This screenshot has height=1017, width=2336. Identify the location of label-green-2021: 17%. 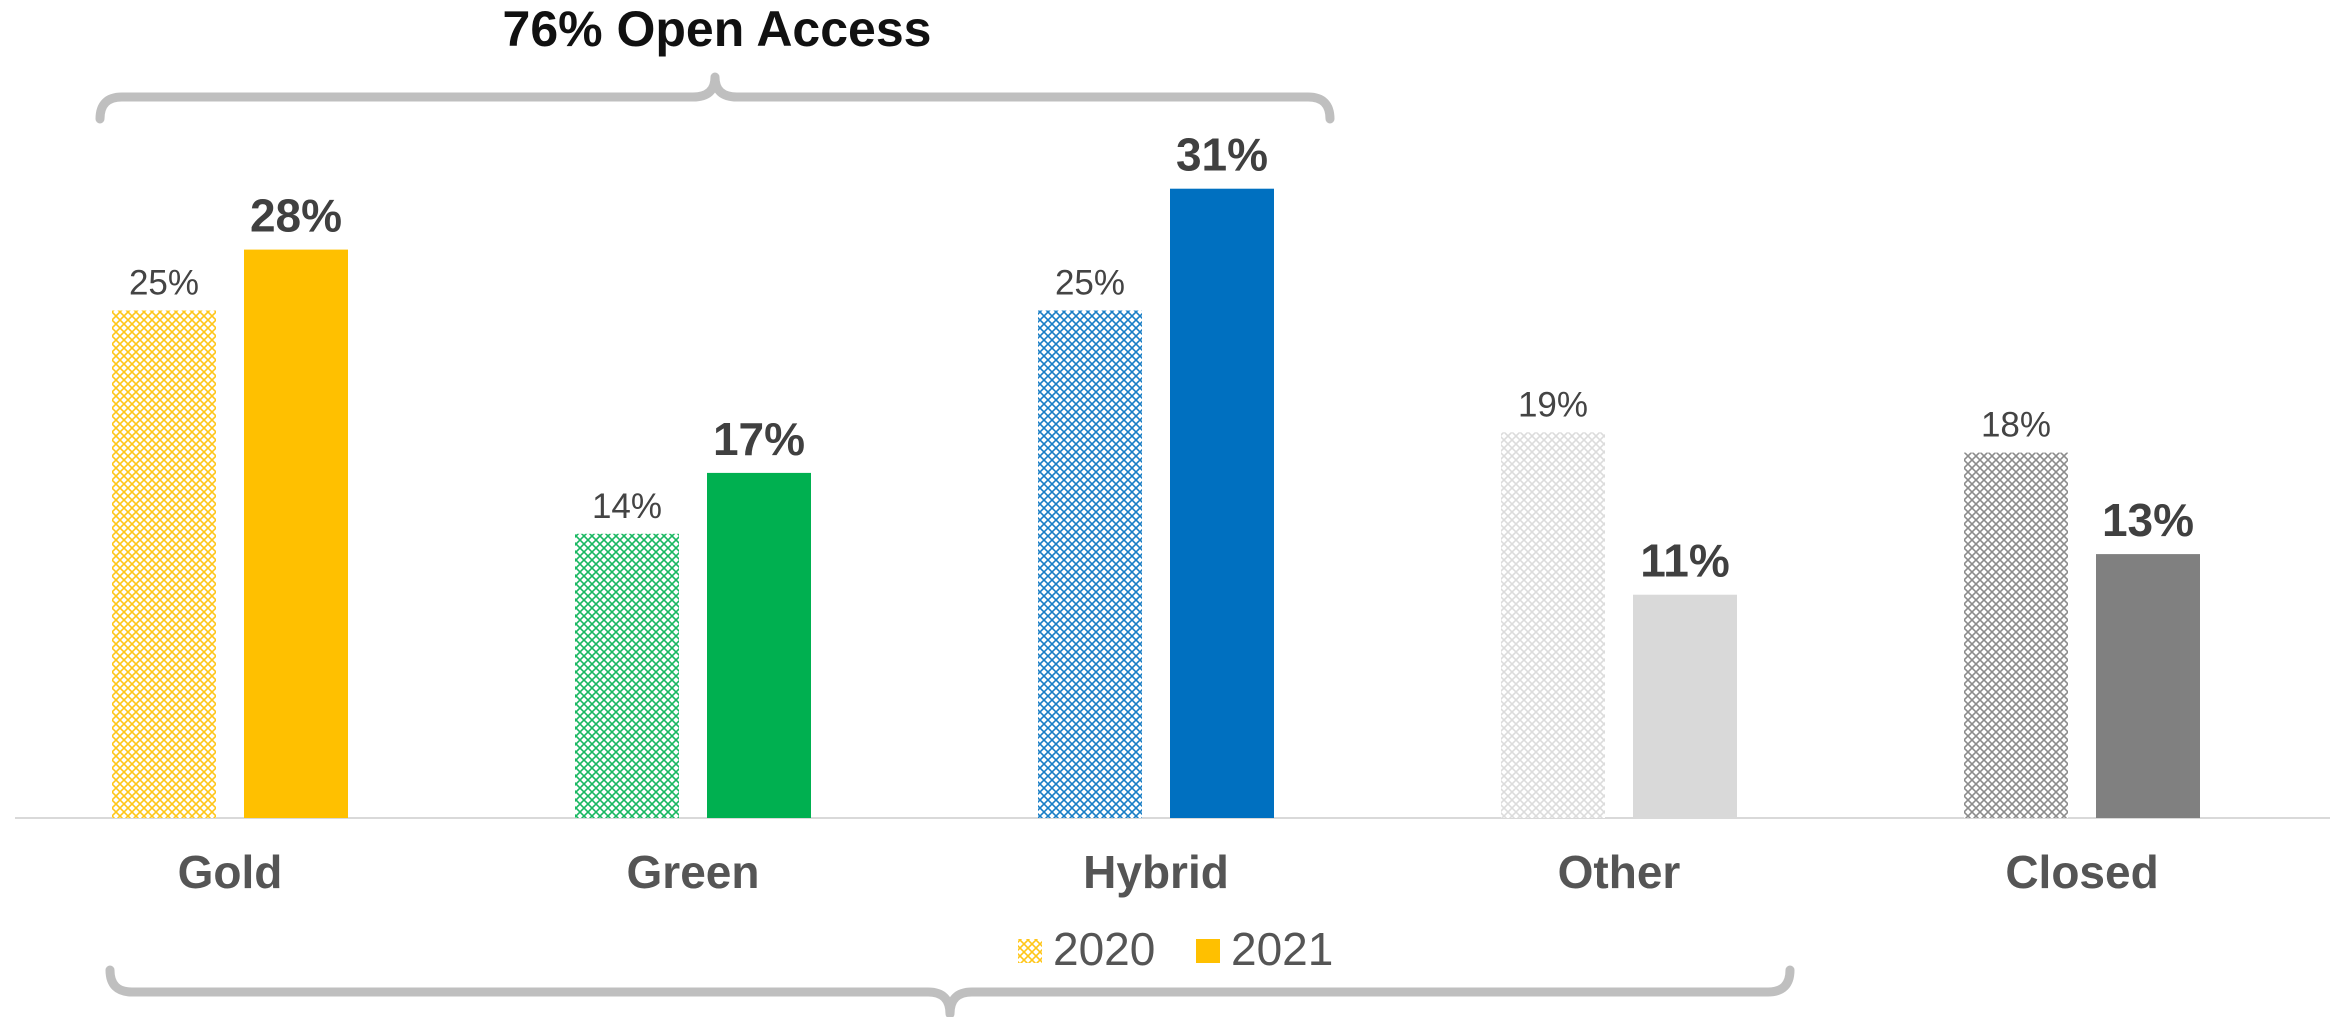
(759, 439).